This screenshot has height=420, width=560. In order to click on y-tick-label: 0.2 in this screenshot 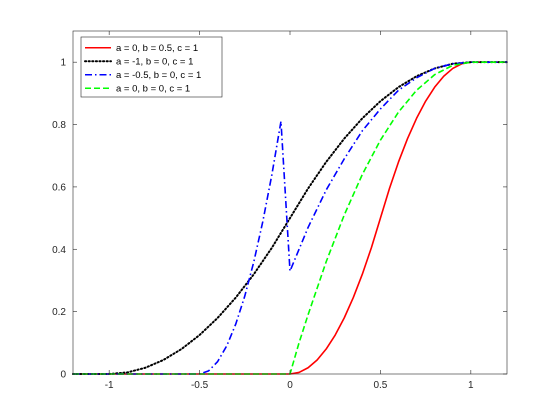, I will do `click(59, 312)`.